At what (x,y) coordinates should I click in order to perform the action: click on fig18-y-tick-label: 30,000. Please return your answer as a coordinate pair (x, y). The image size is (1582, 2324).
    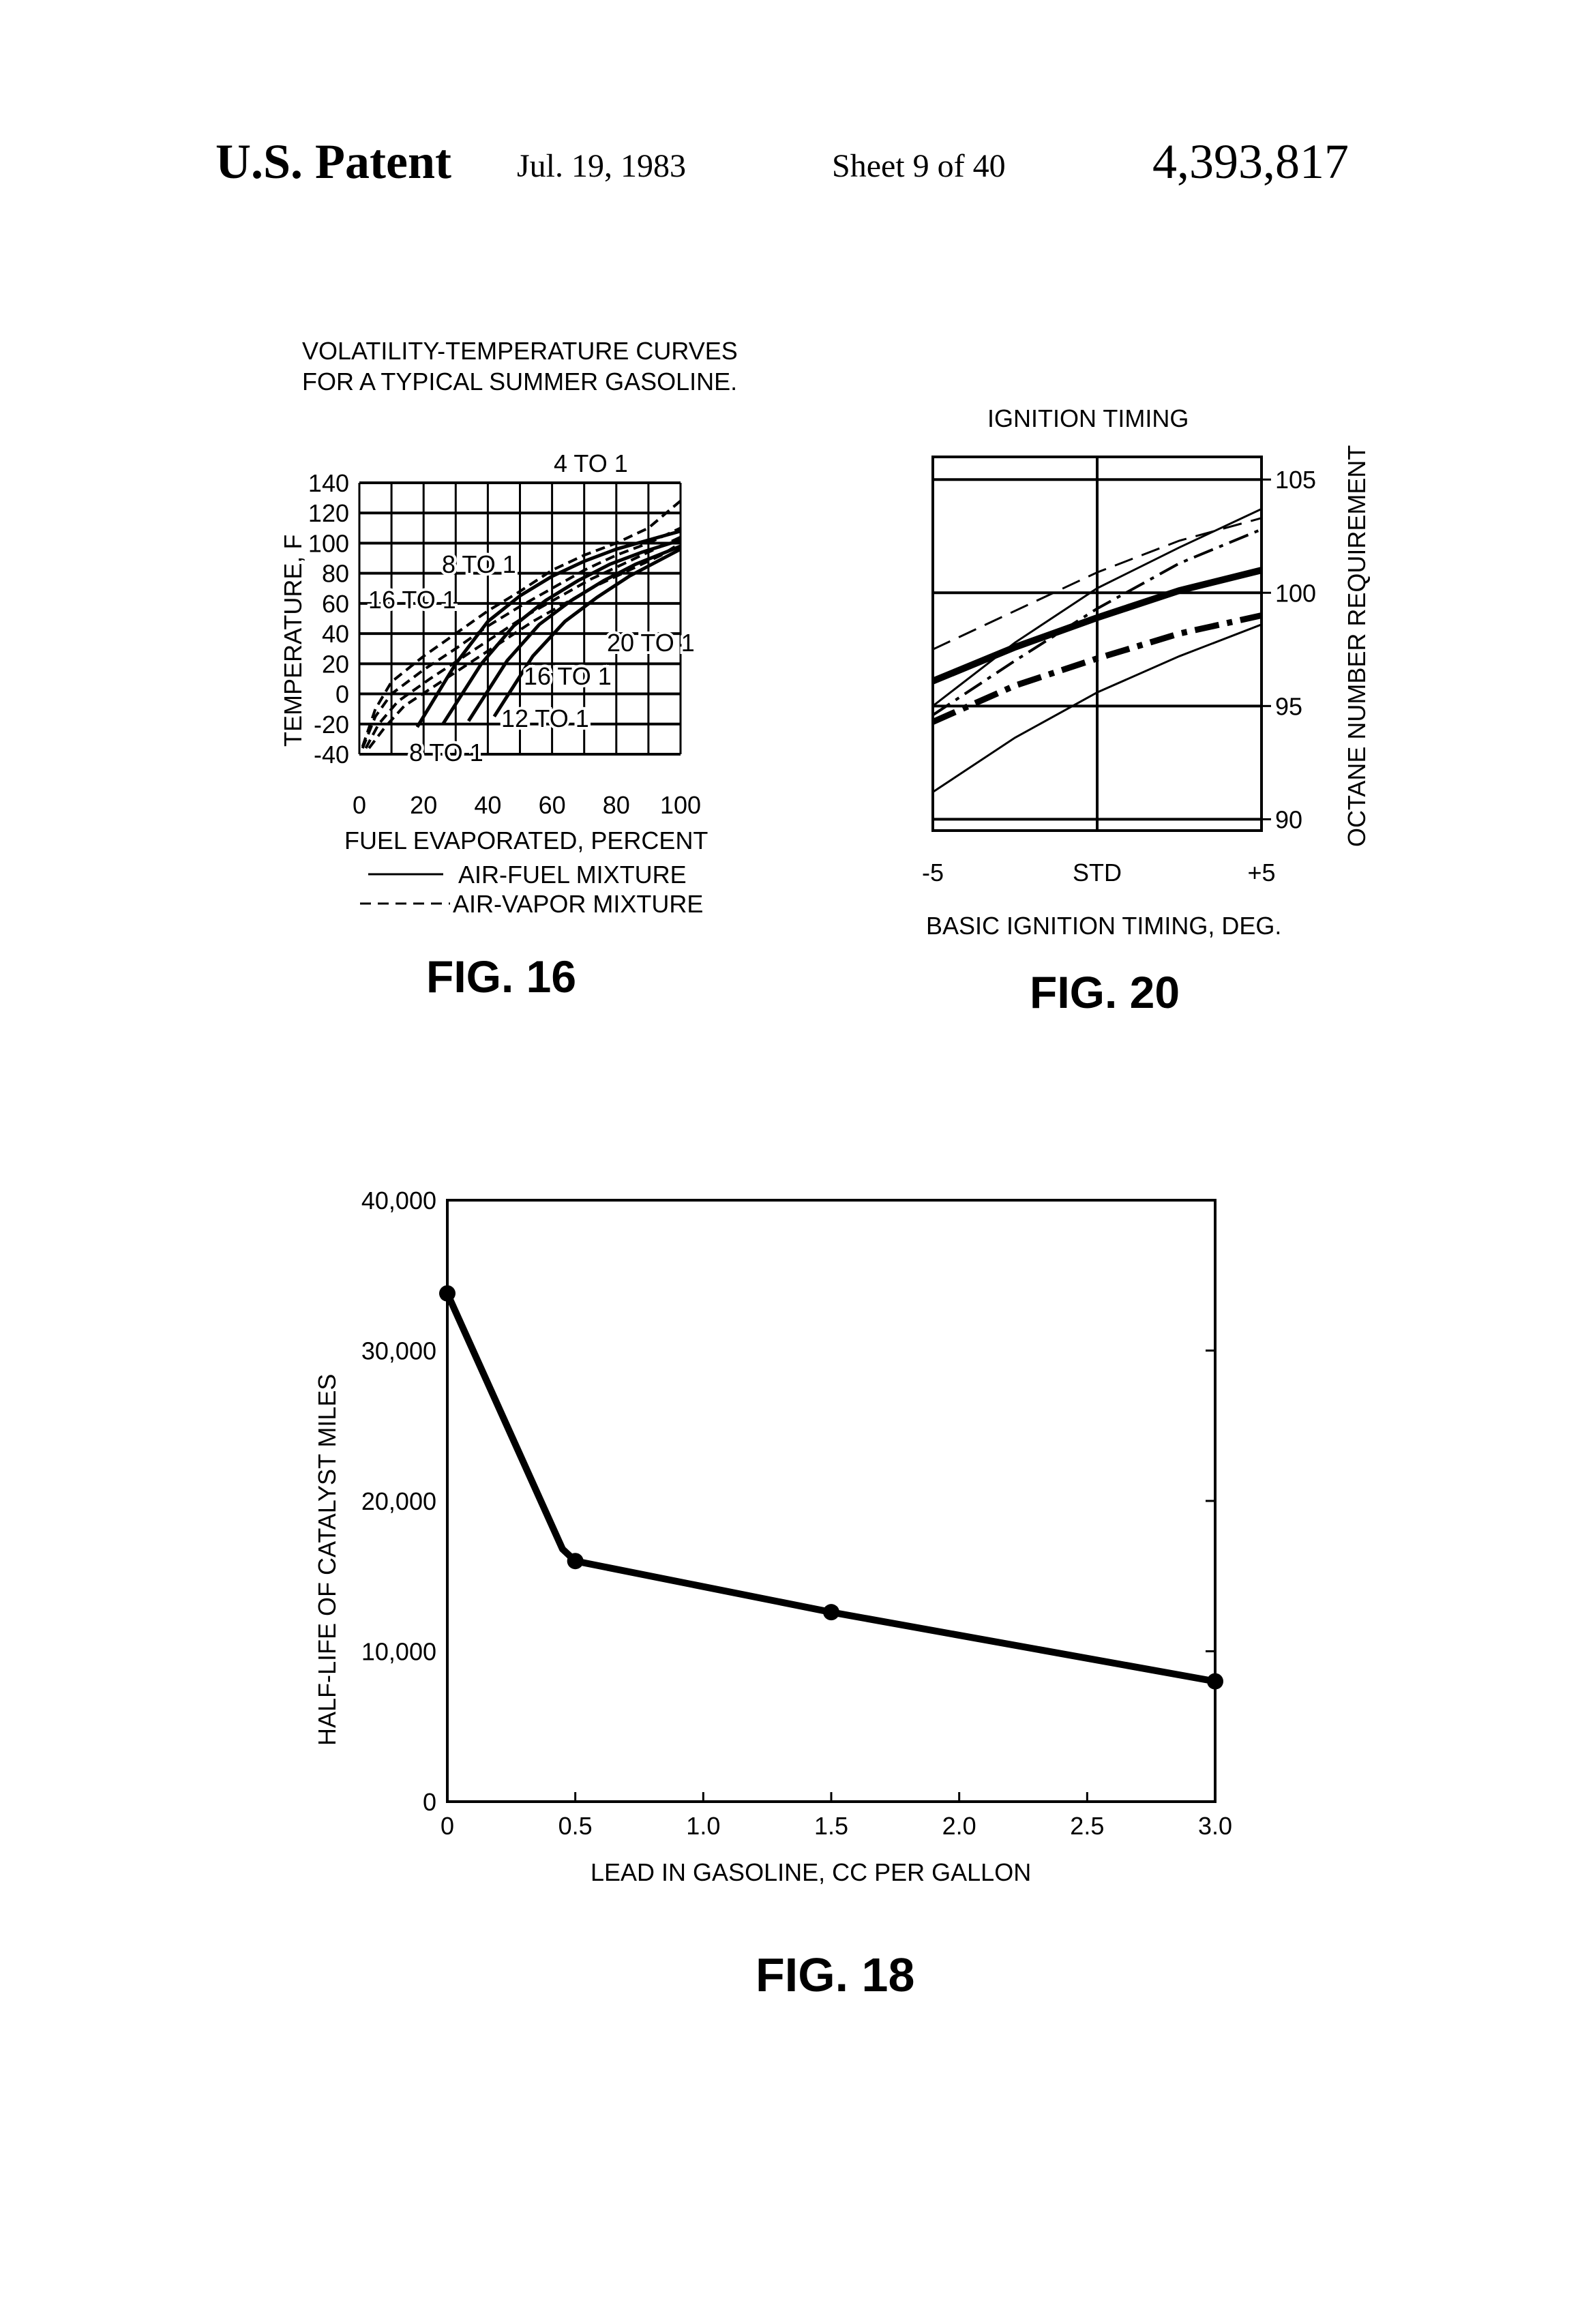
    Looking at the image, I should click on (398, 1351).